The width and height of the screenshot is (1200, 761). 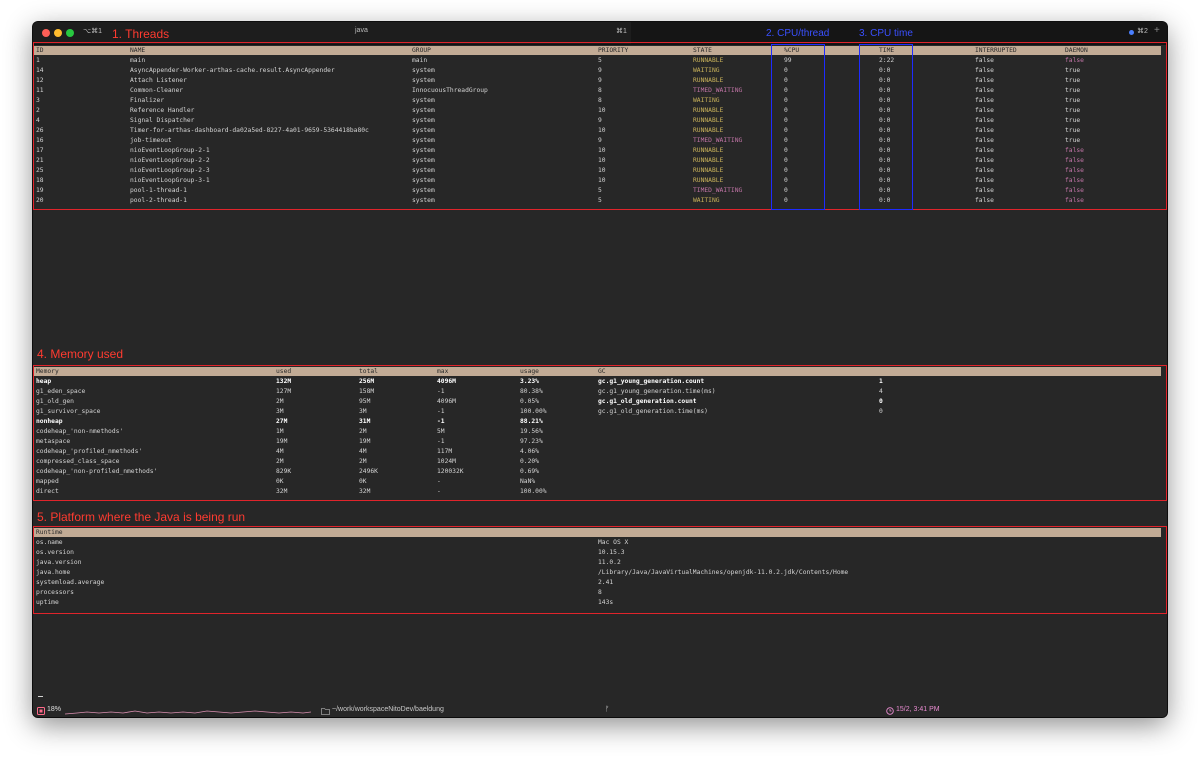 I want to click on memory-max-cell: -, so click(x=439, y=481).